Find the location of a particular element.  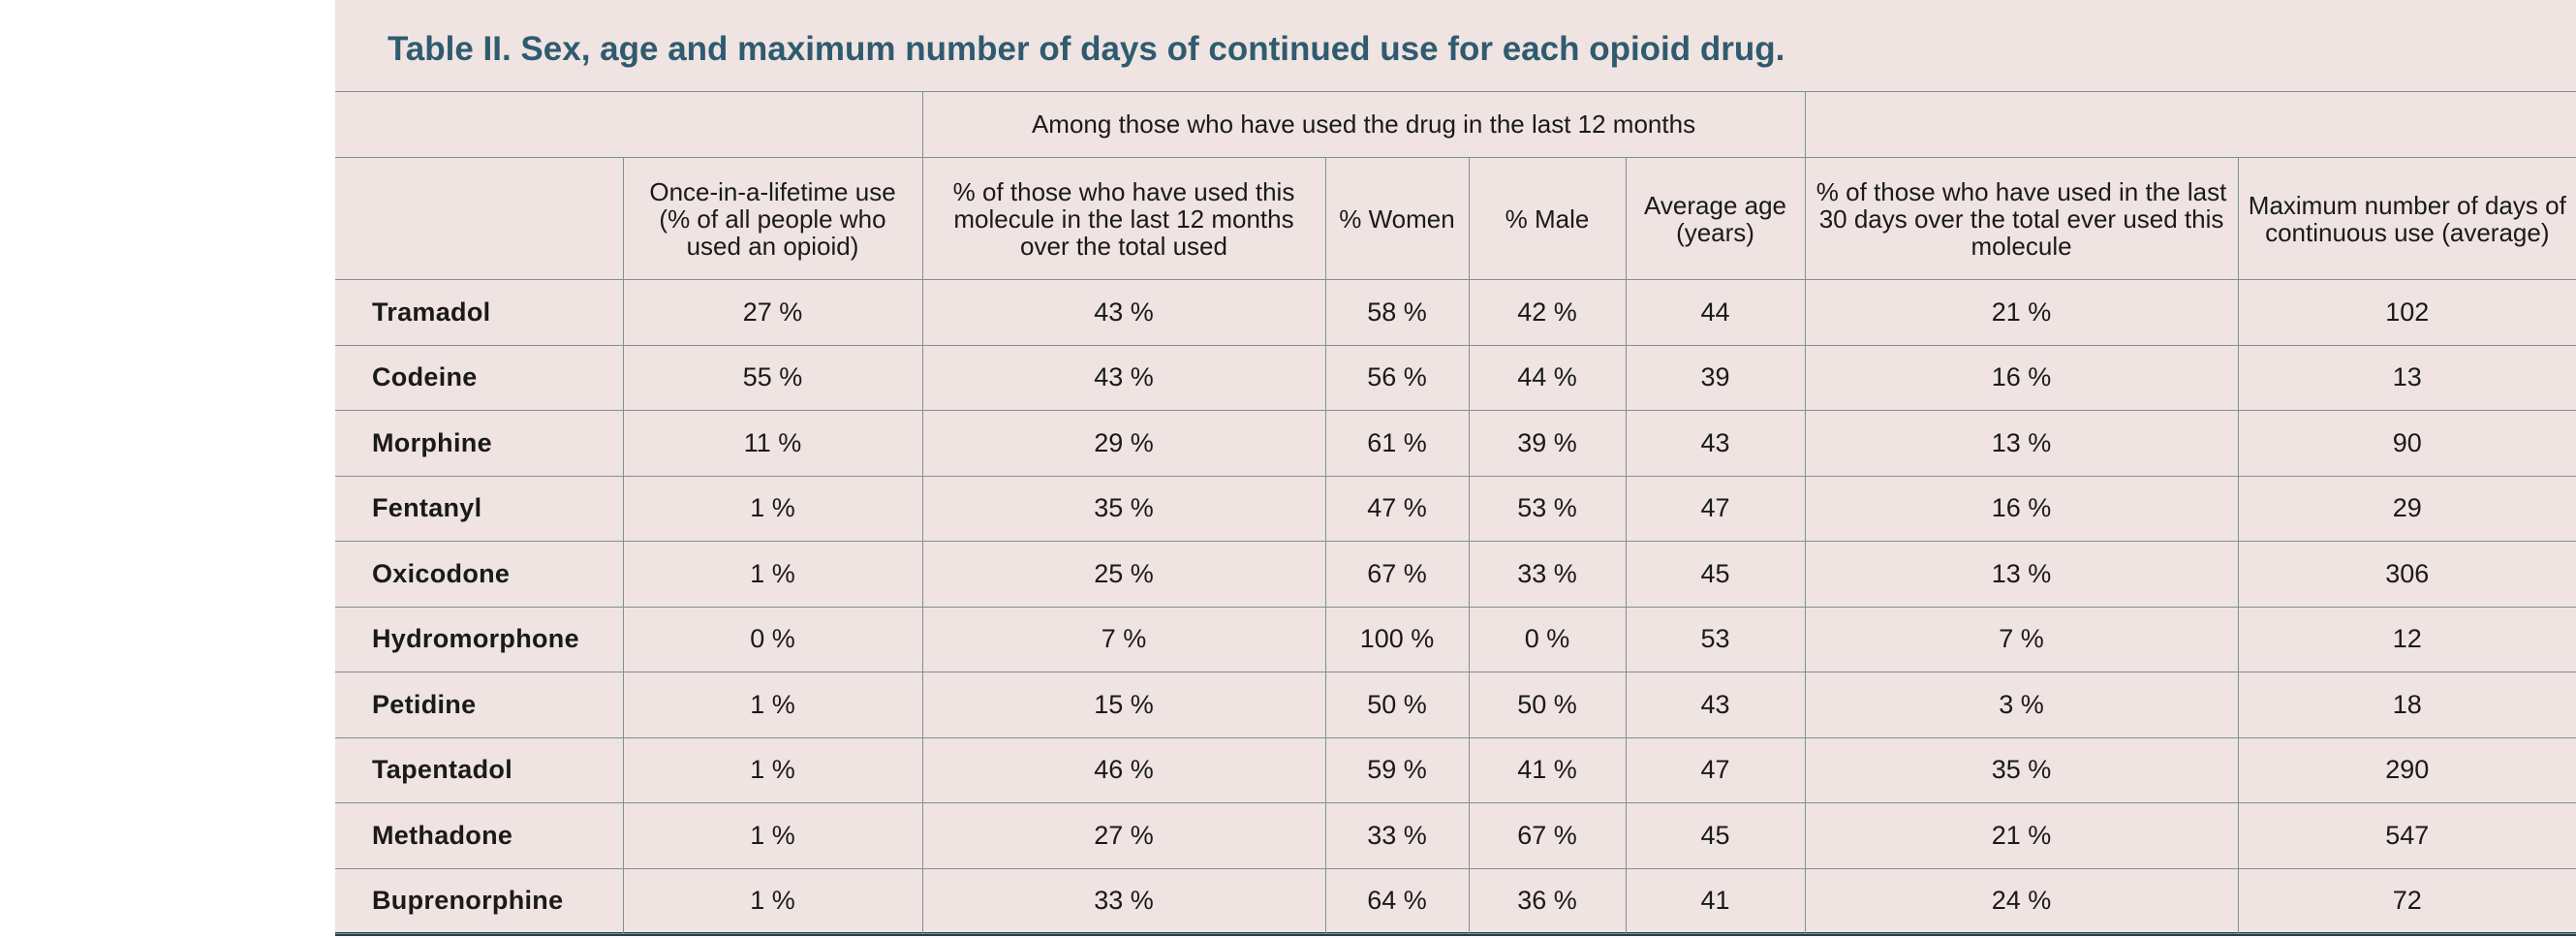

max-days-cell: 102 is located at coordinates (2406, 312).